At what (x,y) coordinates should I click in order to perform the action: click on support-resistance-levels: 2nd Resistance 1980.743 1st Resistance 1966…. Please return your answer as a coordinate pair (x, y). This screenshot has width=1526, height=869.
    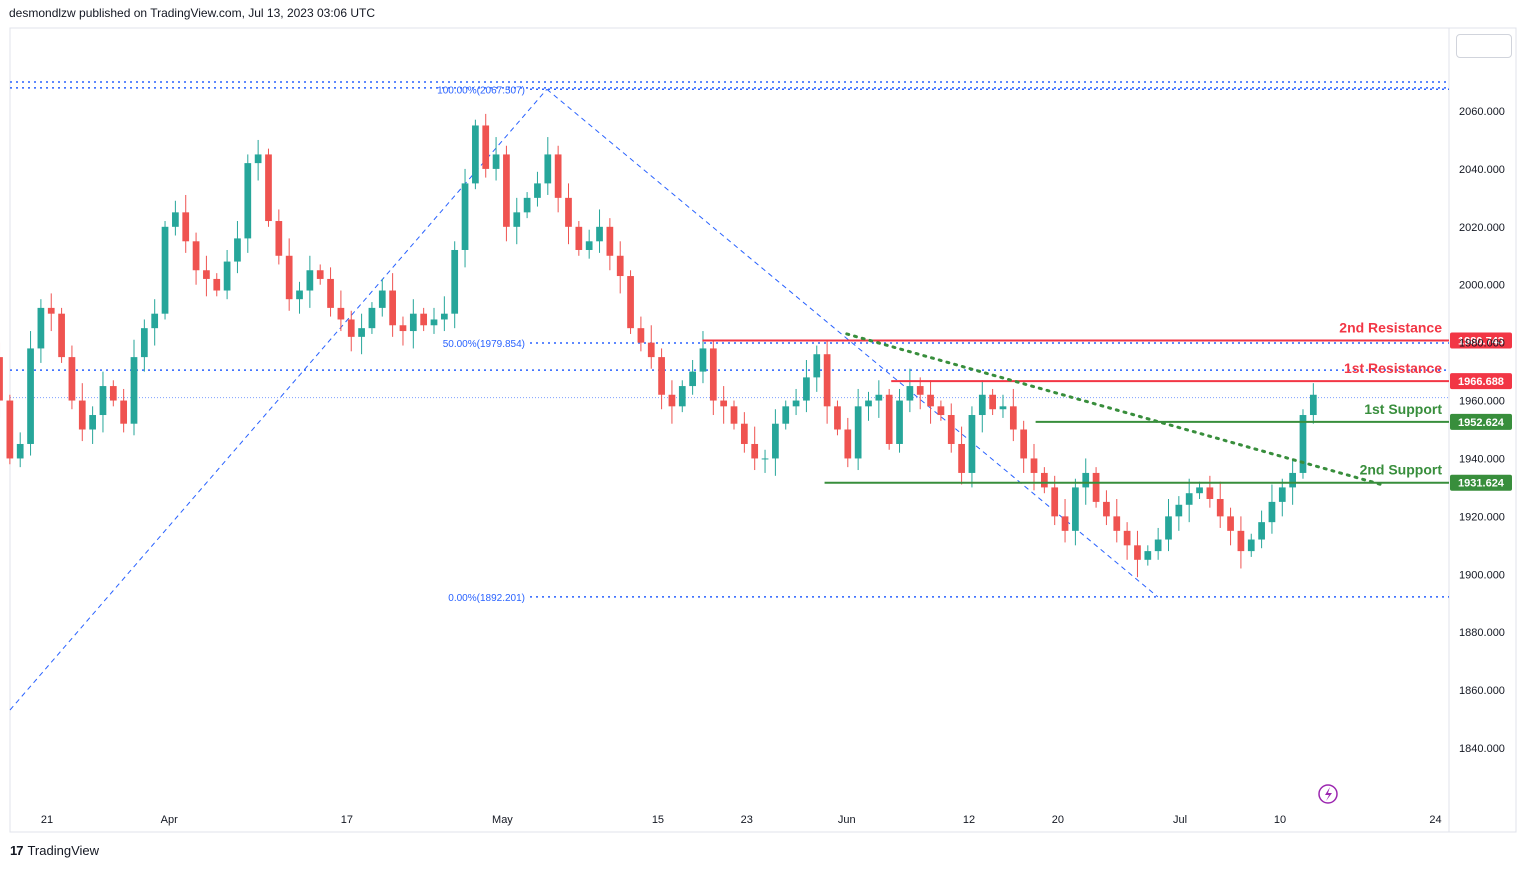
    Looking at the image, I should click on (1107, 405).